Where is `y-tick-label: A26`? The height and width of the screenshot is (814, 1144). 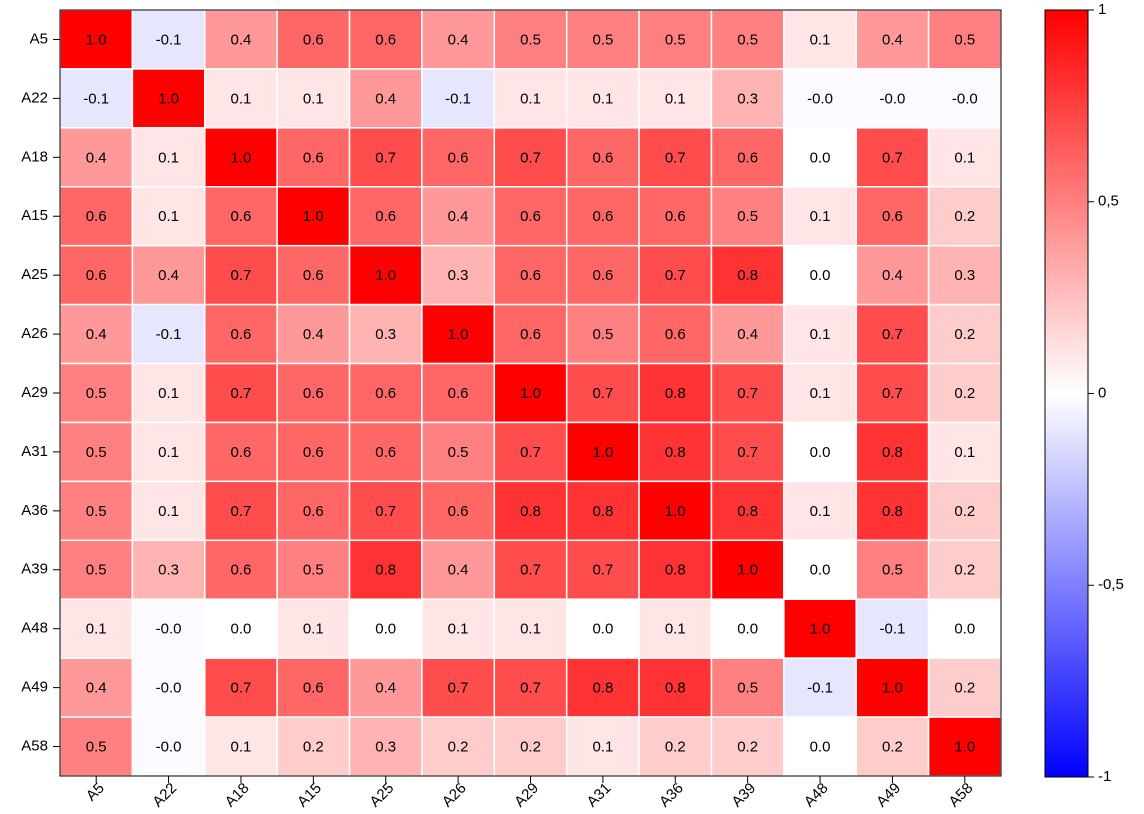 y-tick-label: A26 is located at coordinates (34, 333).